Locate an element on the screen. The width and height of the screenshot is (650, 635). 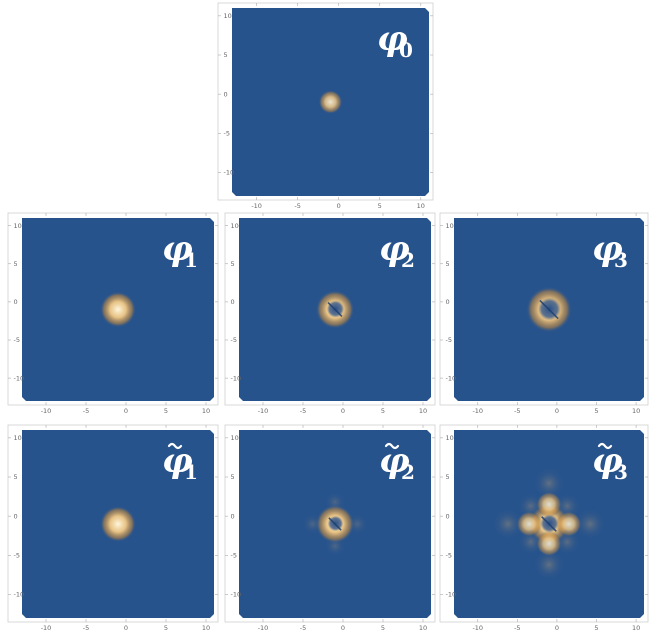
panel-label-subscript: 0 is located at coordinates (406, 50).